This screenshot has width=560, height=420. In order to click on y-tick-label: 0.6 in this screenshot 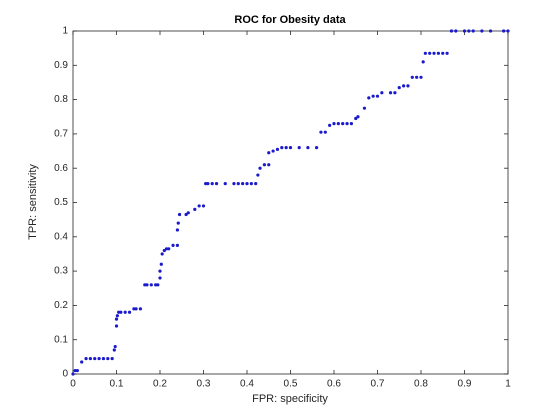, I will do `click(61, 168)`.